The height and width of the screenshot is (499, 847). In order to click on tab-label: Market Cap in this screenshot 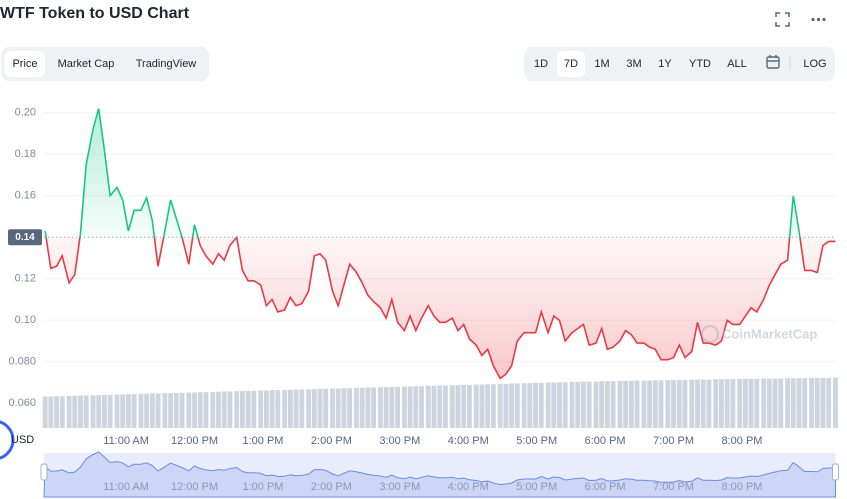, I will do `click(86, 64)`.